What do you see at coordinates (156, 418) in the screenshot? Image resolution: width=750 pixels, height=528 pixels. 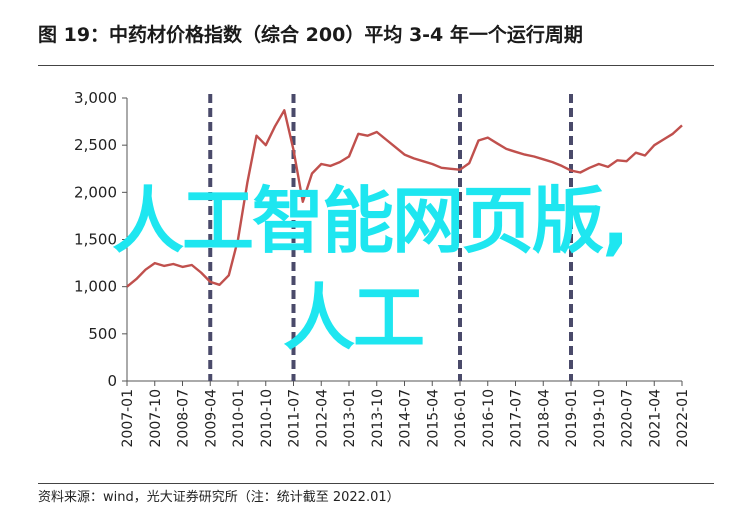 I see `x-tick-label: 2007-10` at bounding box center [156, 418].